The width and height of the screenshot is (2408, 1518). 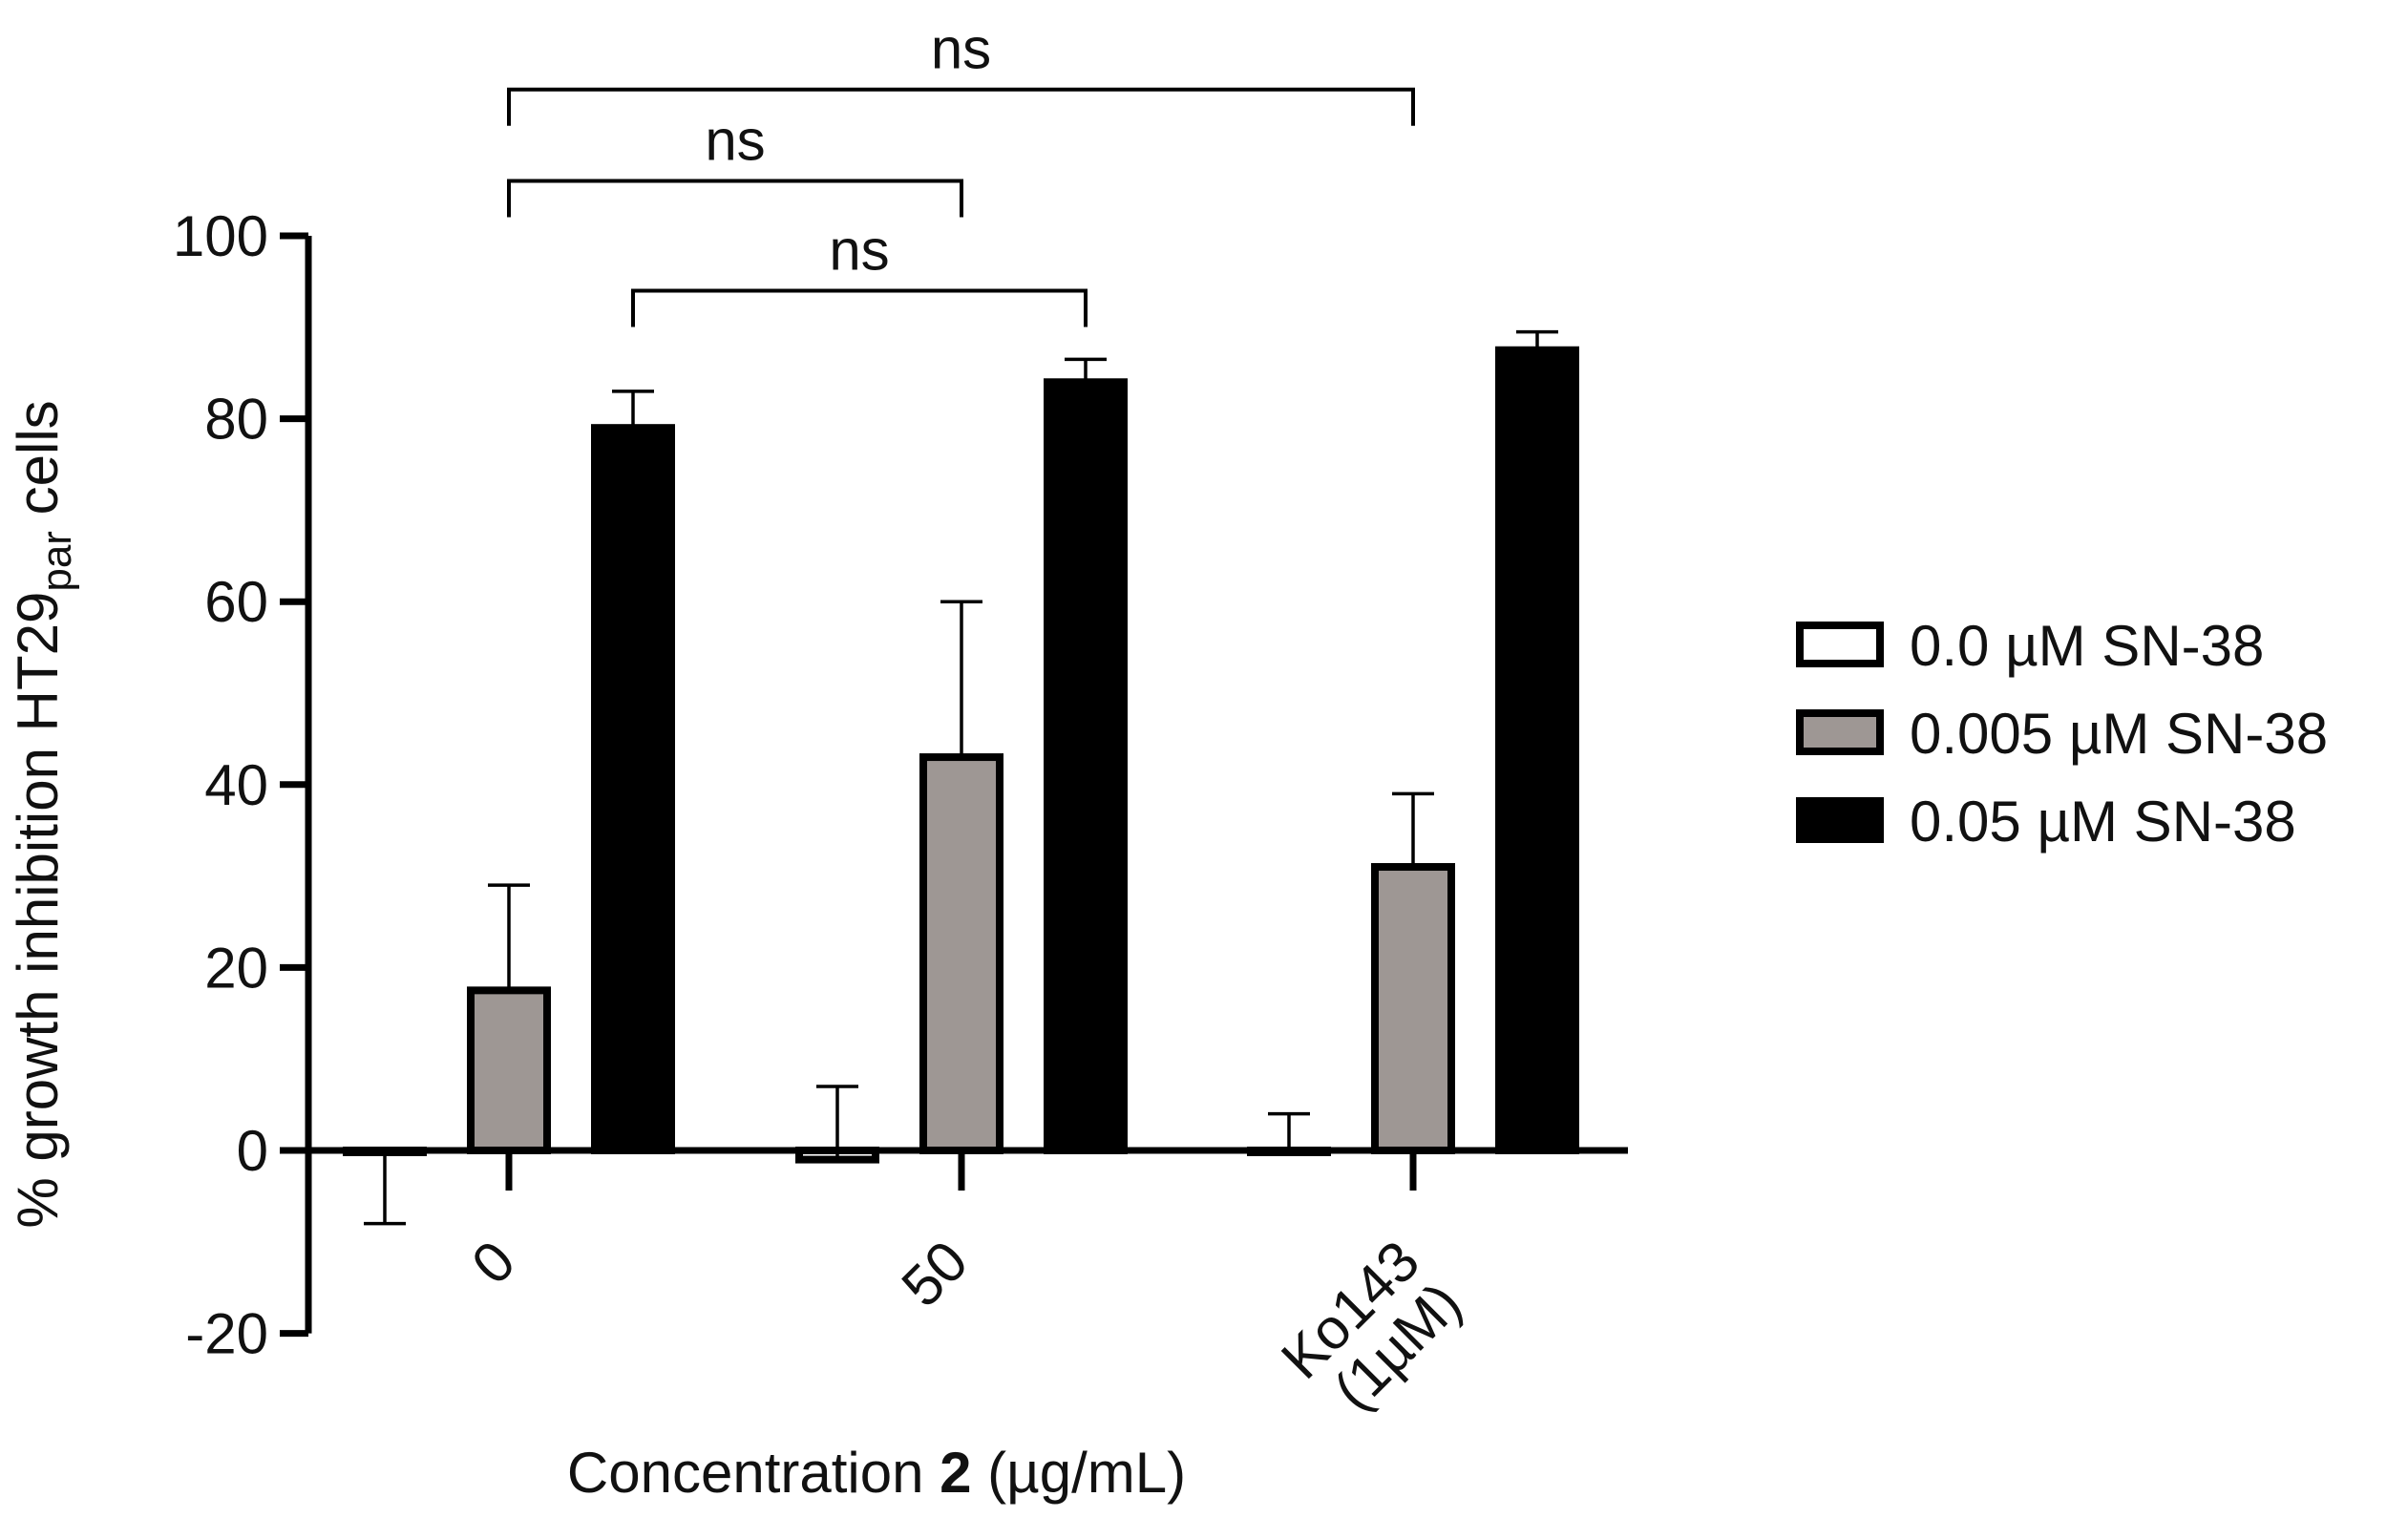 I want to click on y-axis-label-tail: cells, so click(x=38, y=465).